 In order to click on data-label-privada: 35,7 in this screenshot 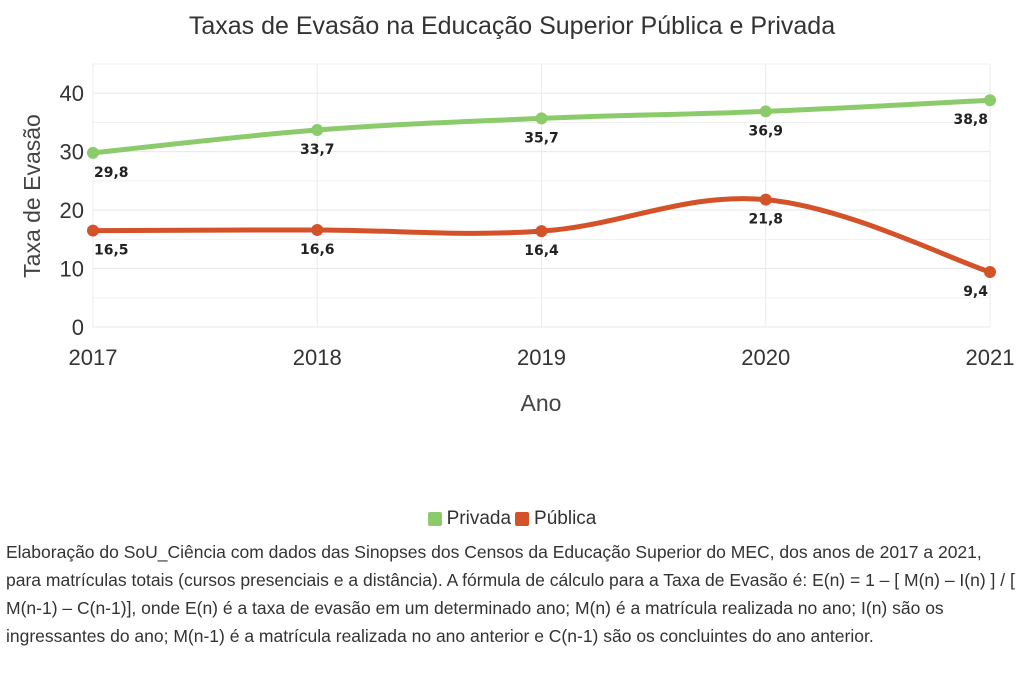, I will do `click(541, 138)`.